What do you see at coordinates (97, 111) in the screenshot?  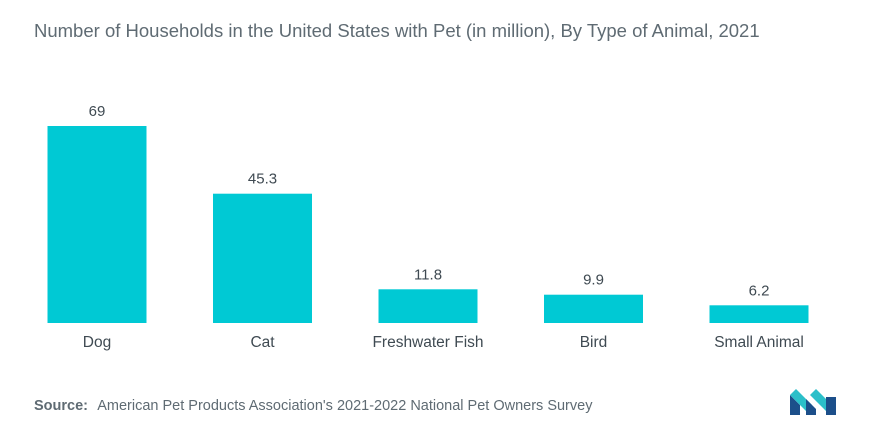 I see `value-label-dog: 69` at bounding box center [97, 111].